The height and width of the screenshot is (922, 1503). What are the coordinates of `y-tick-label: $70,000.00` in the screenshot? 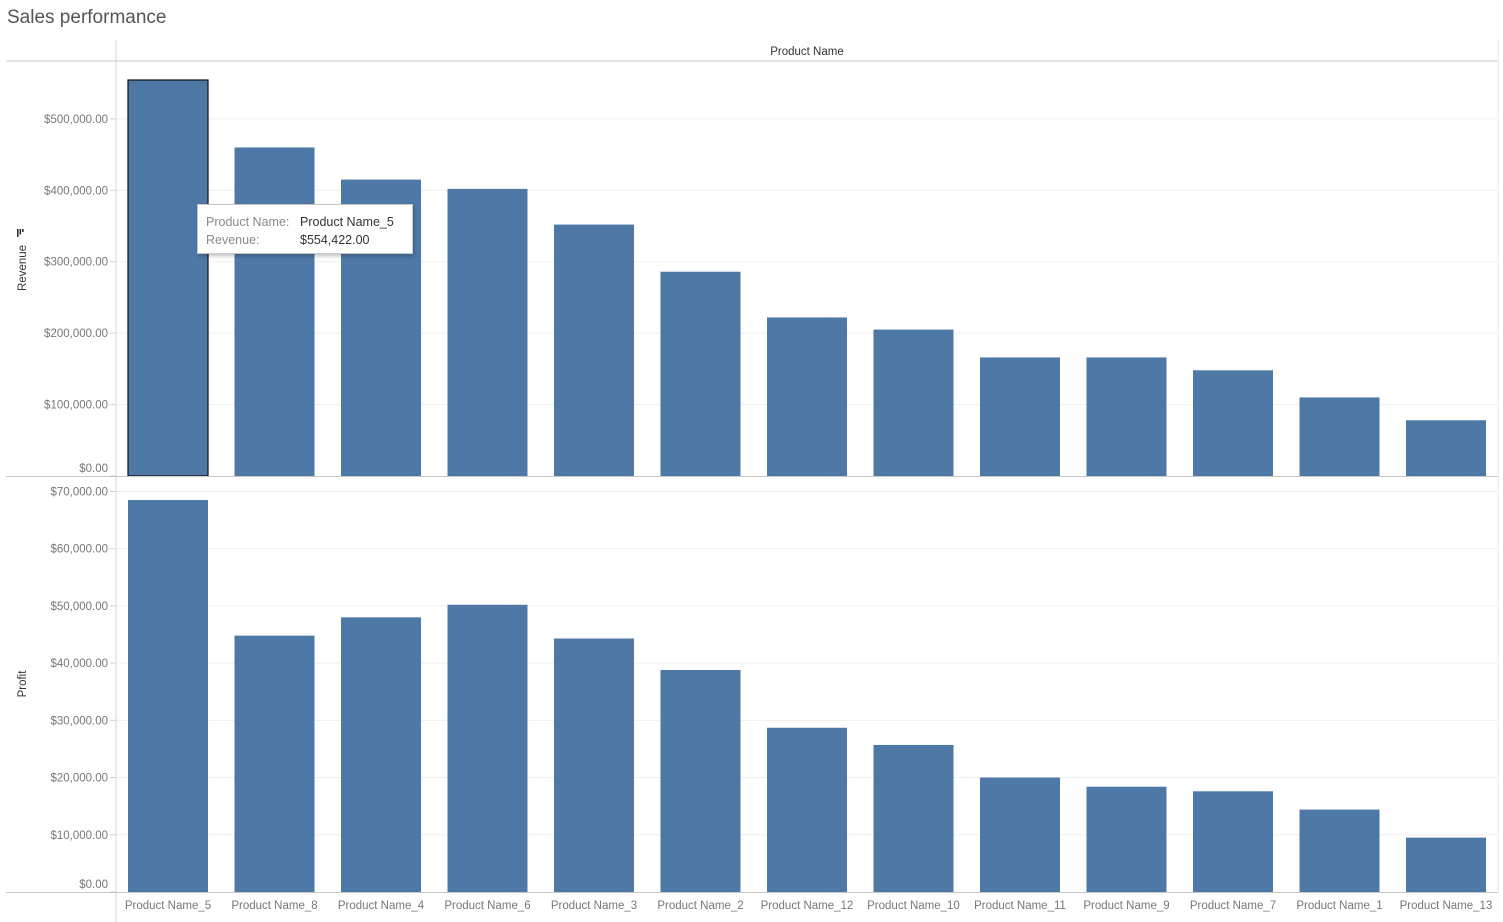 It's located at (79, 492).